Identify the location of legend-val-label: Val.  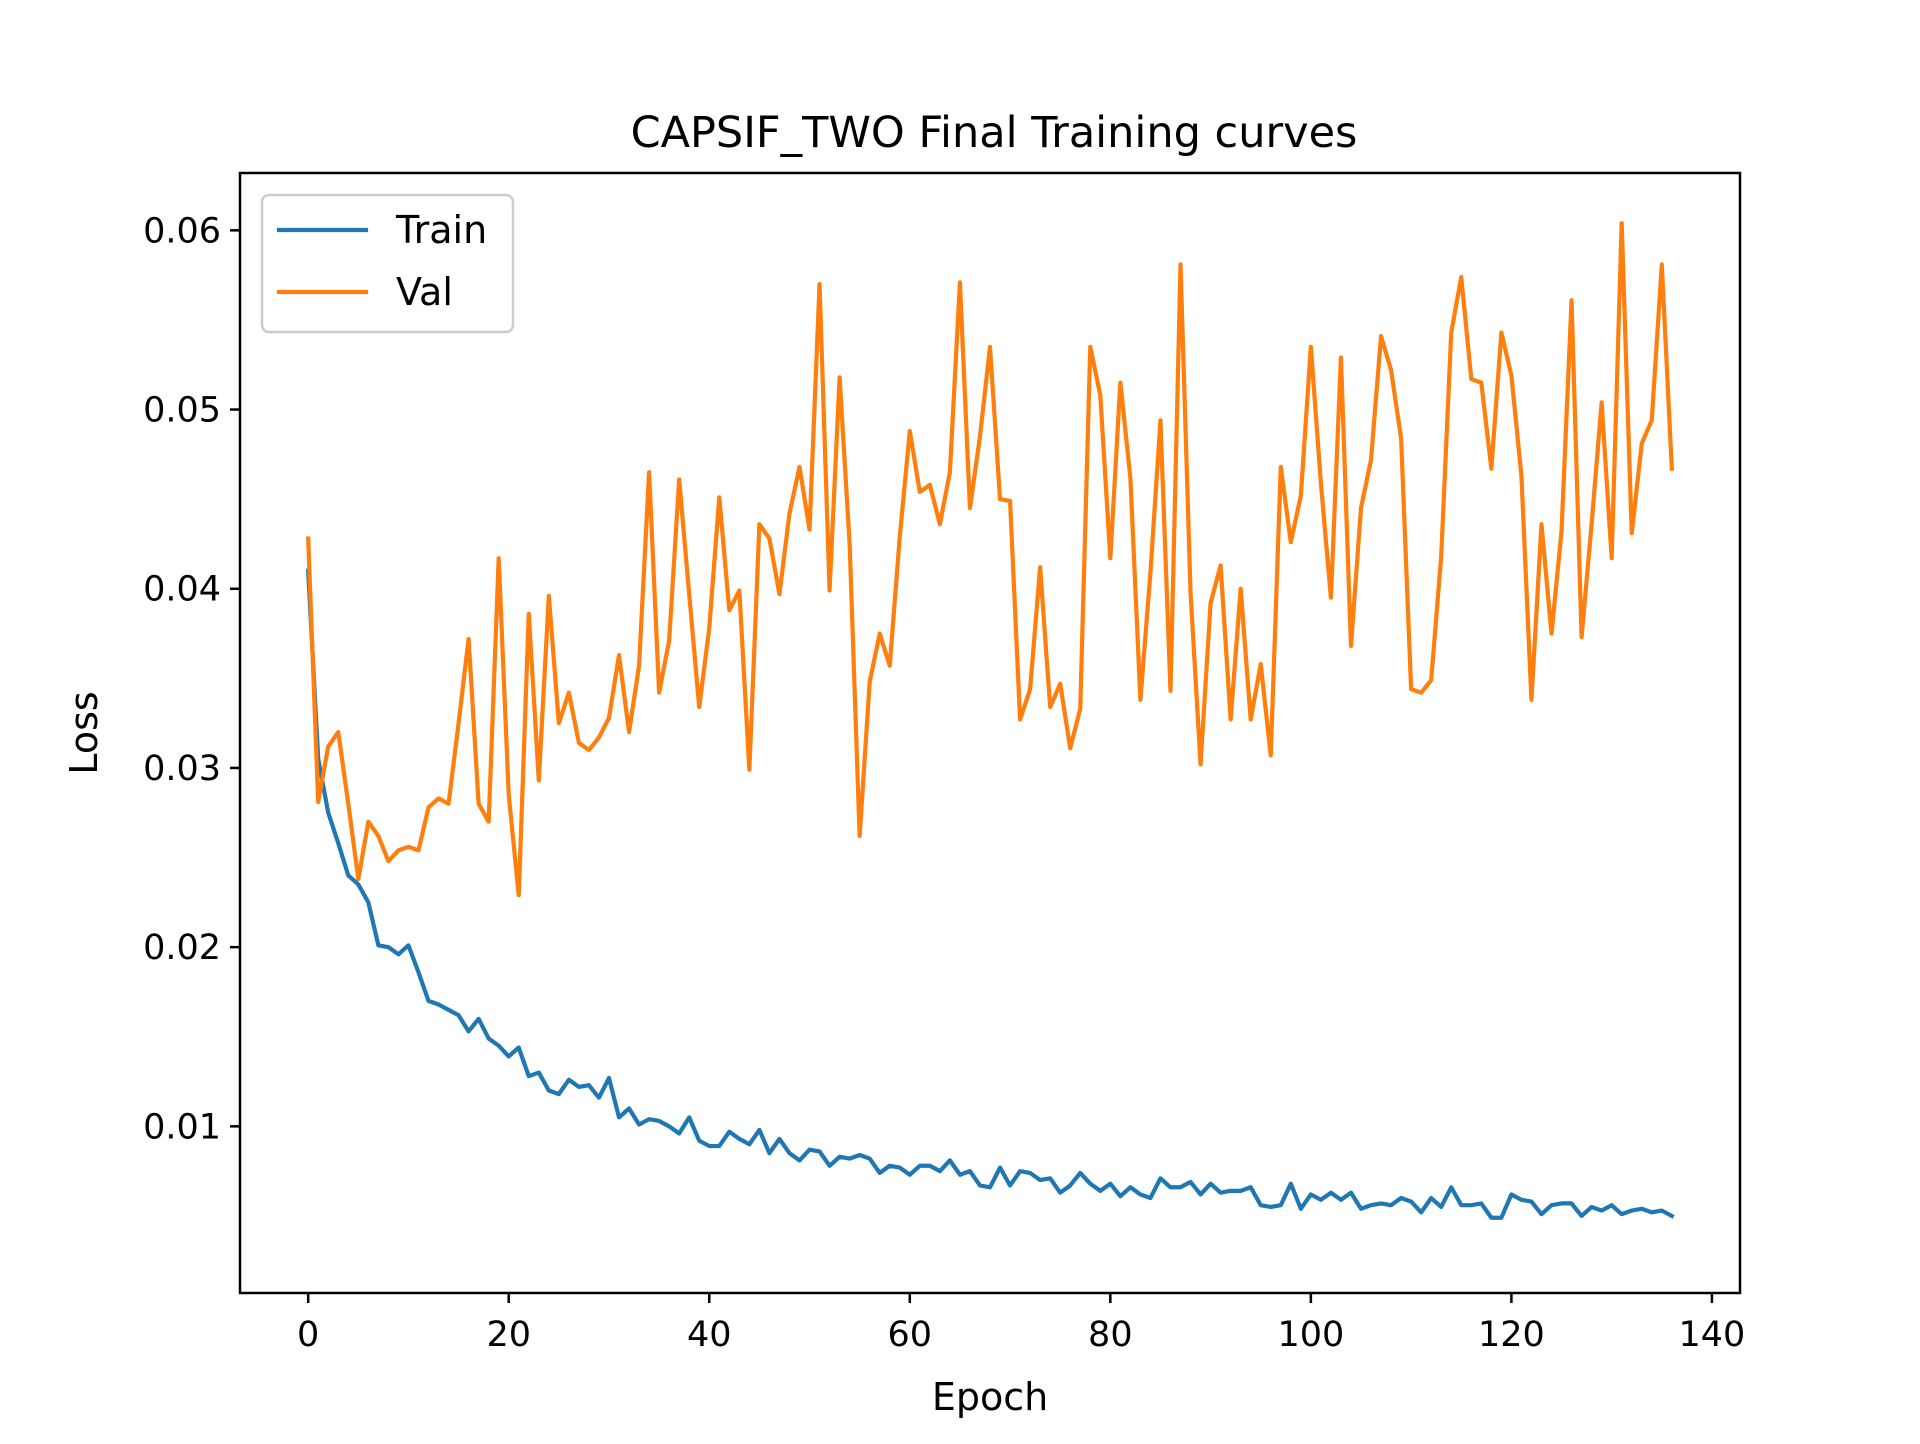
(424, 292).